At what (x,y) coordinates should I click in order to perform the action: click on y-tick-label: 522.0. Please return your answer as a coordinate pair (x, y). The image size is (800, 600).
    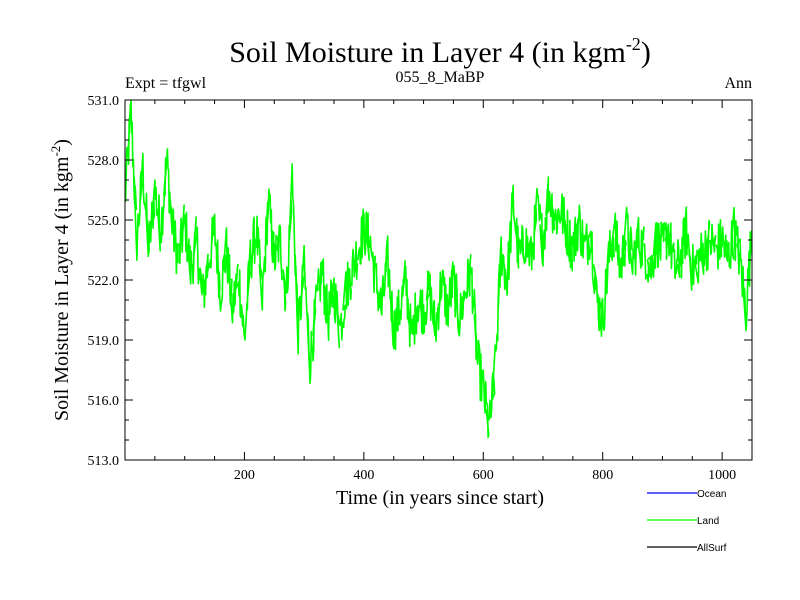
    Looking at the image, I should click on (104, 281).